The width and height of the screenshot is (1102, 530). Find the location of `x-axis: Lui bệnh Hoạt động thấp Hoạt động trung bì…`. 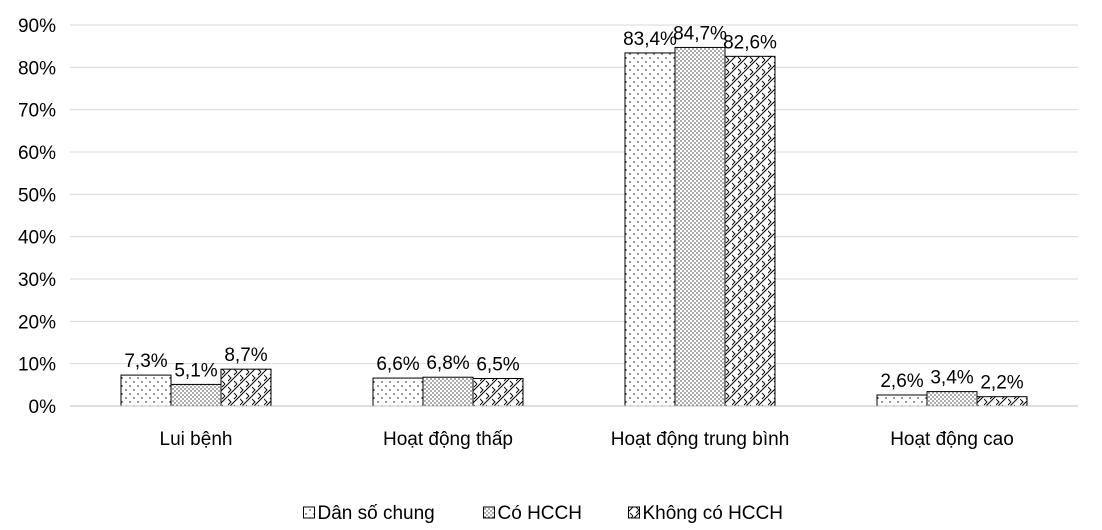

x-axis: Lui bệnh Hoạt động thấp Hoạt động trung bì… is located at coordinates (574, 427).